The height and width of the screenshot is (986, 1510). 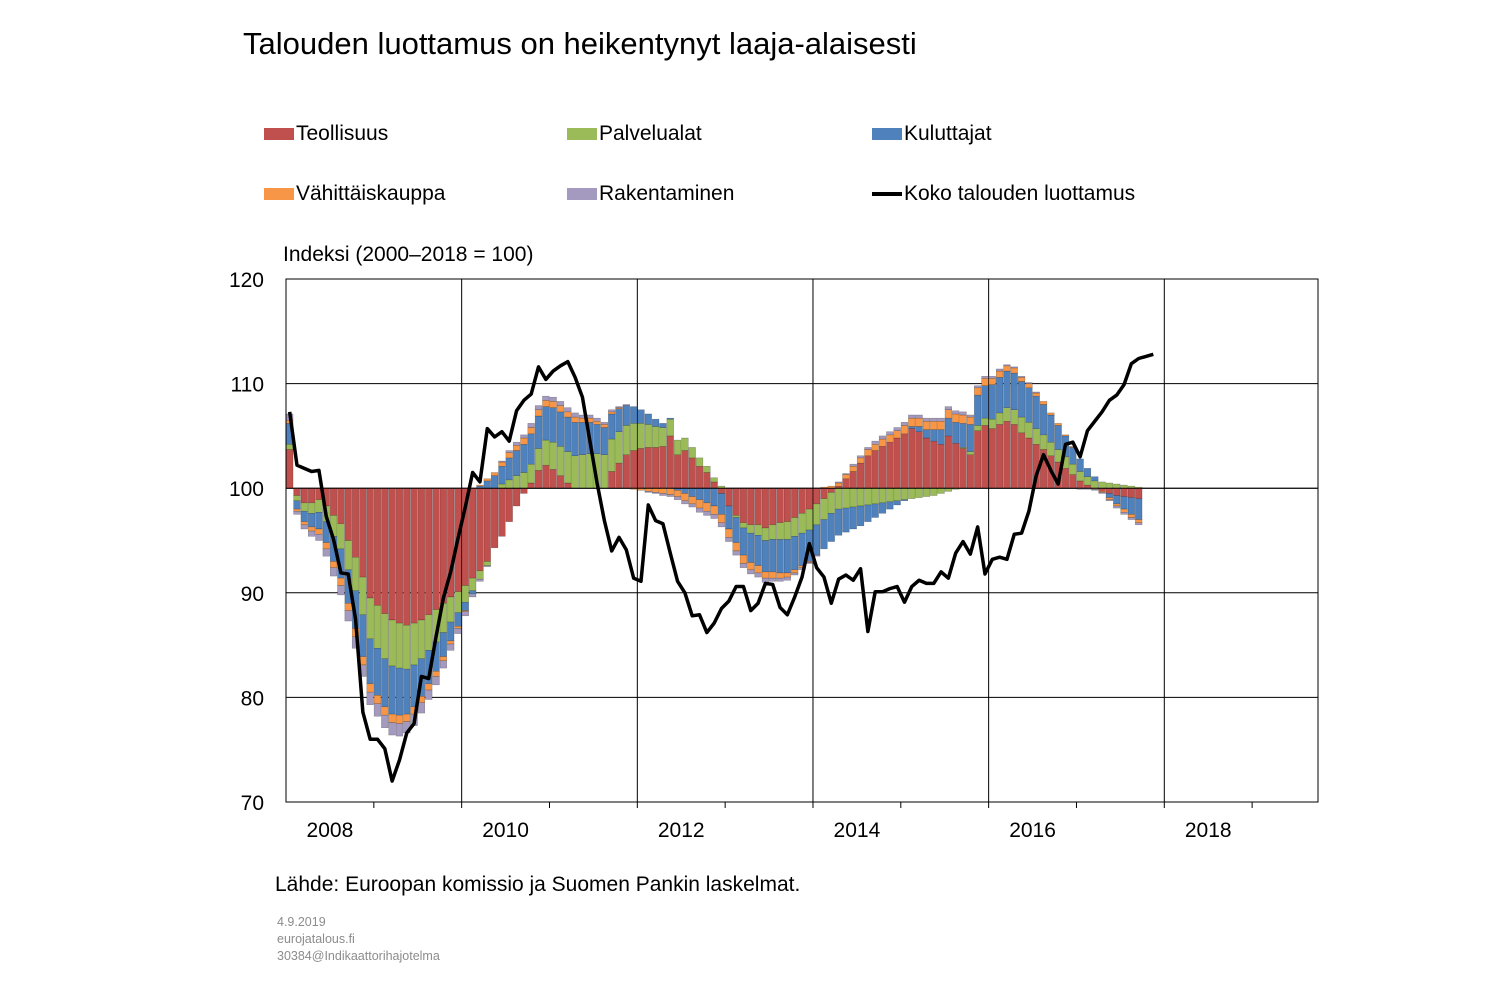 What do you see at coordinates (1003, 194) in the screenshot?
I see `legend-item-koko-talous: Koko talouden luottamus` at bounding box center [1003, 194].